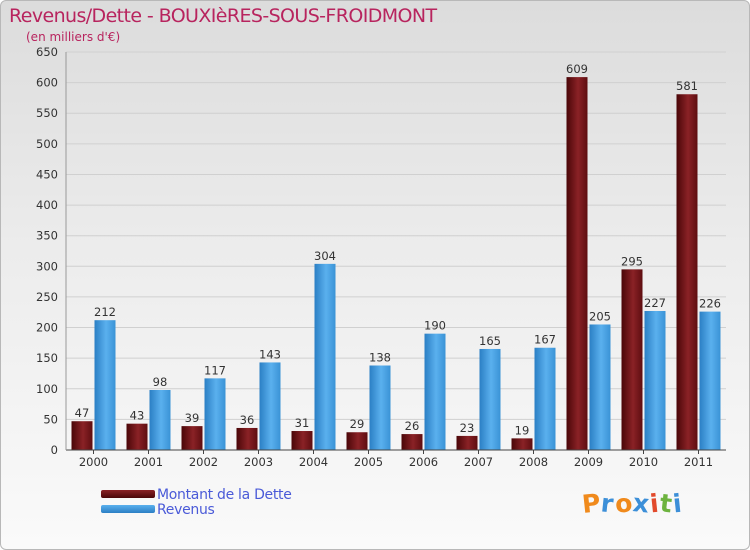 This screenshot has height=550, width=750. What do you see at coordinates (687, 272) in the screenshot?
I see `bar-debt-2011` at bounding box center [687, 272].